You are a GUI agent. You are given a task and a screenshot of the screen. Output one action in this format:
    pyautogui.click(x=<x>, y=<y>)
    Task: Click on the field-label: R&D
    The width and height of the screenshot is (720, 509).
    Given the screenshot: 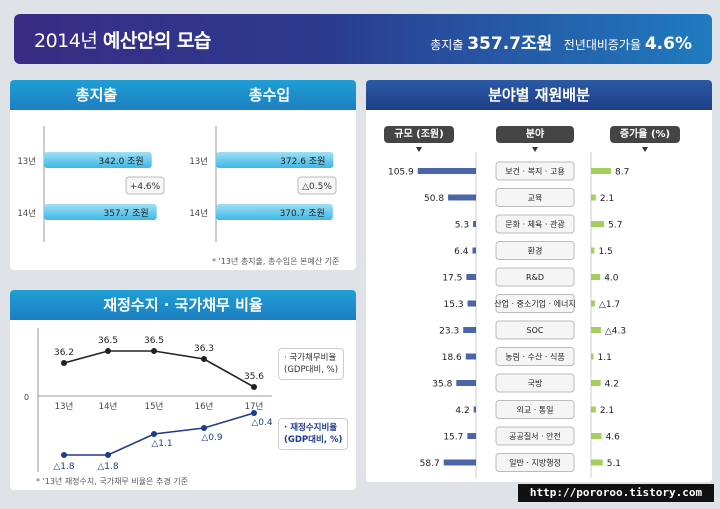 What is the action you would take?
    pyautogui.click(x=535, y=277)
    